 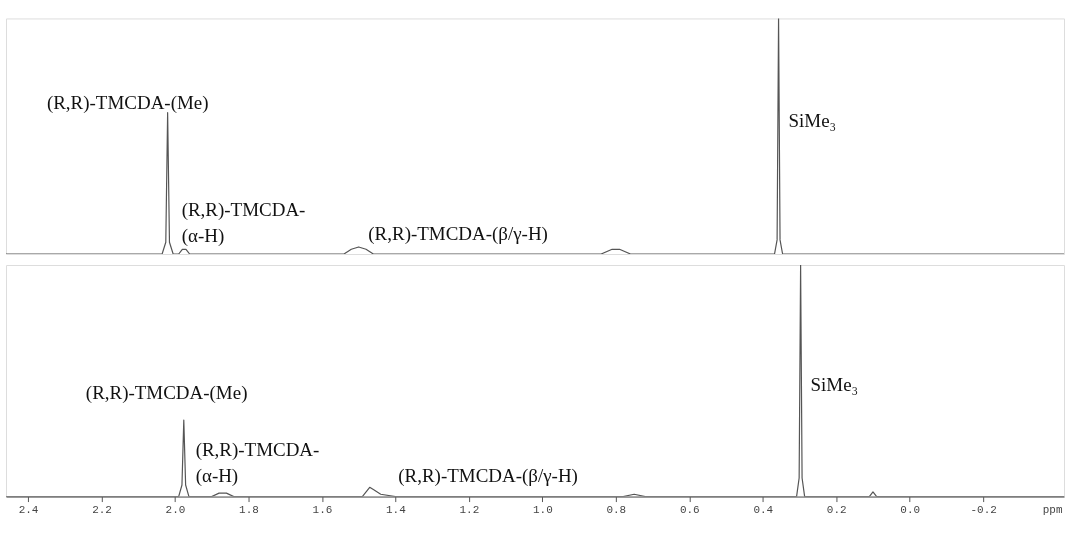 I want to click on x-tick-label: 0.4, so click(x=763, y=510).